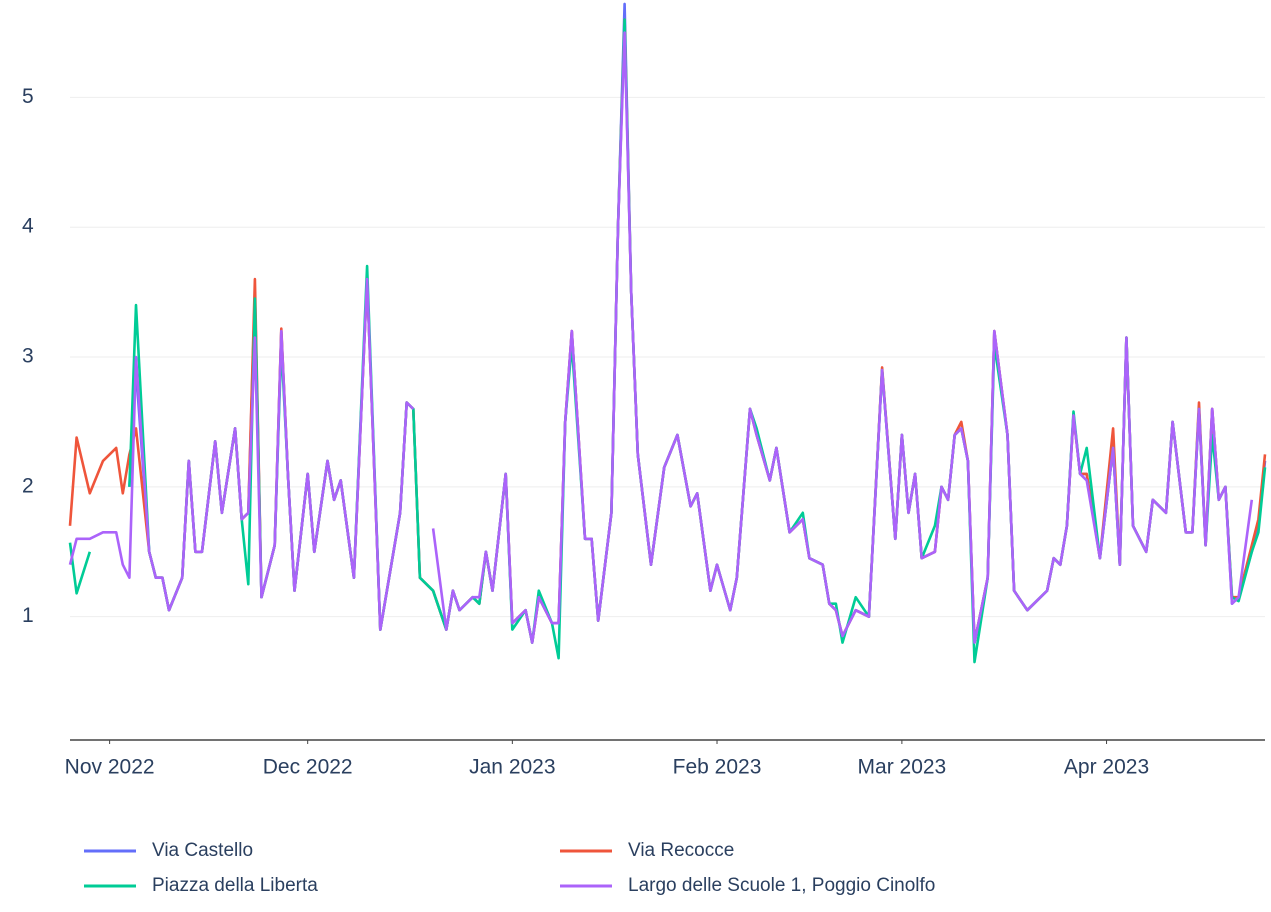 The image size is (1271, 912). I want to click on y-tick-label: 1, so click(28, 615).